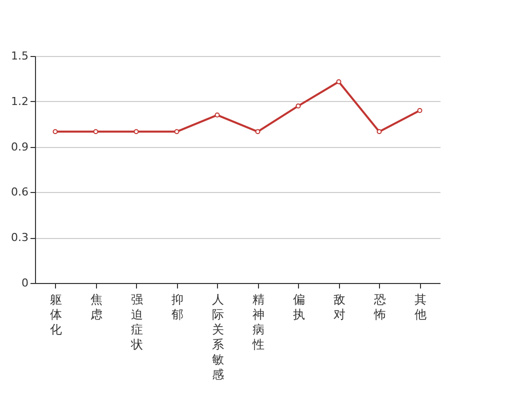 The width and height of the screenshot is (520, 400). I want to click on y-tick-label: 0.9, so click(19, 147).